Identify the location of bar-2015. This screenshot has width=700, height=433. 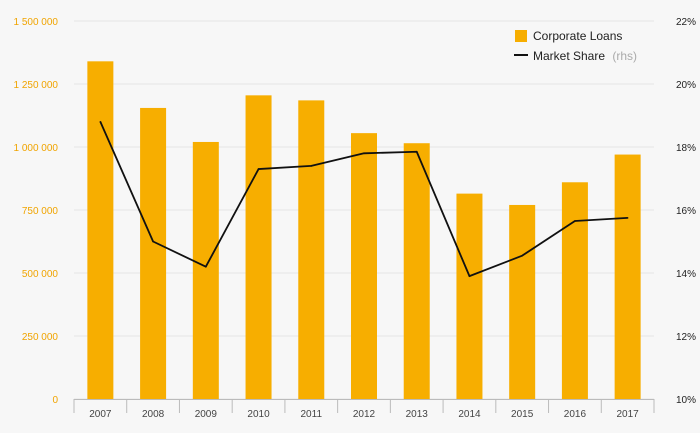
(522, 301).